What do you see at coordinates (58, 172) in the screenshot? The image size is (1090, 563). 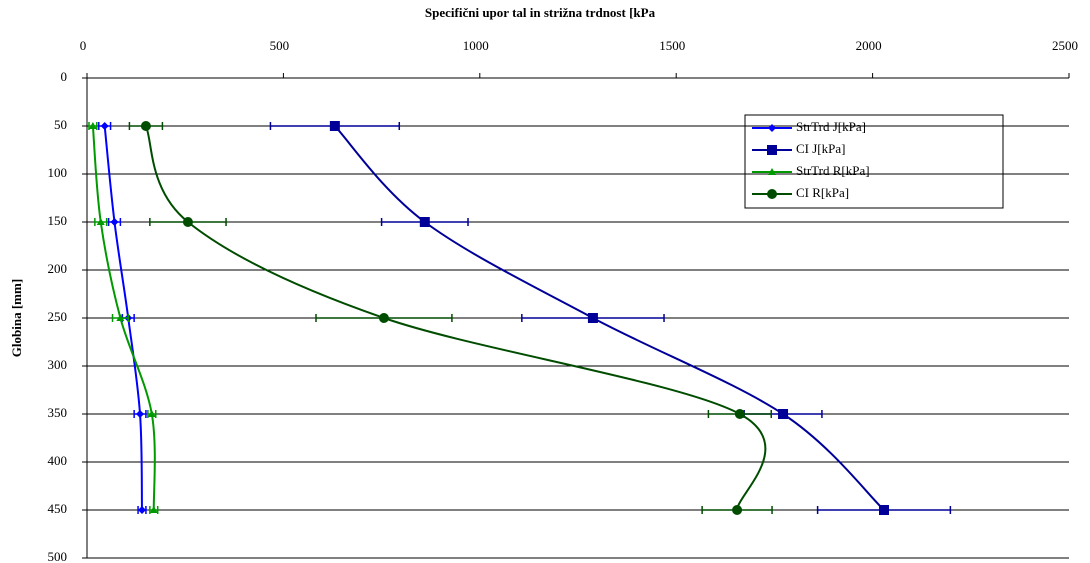 I see `y-tick-label: 100` at bounding box center [58, 172].